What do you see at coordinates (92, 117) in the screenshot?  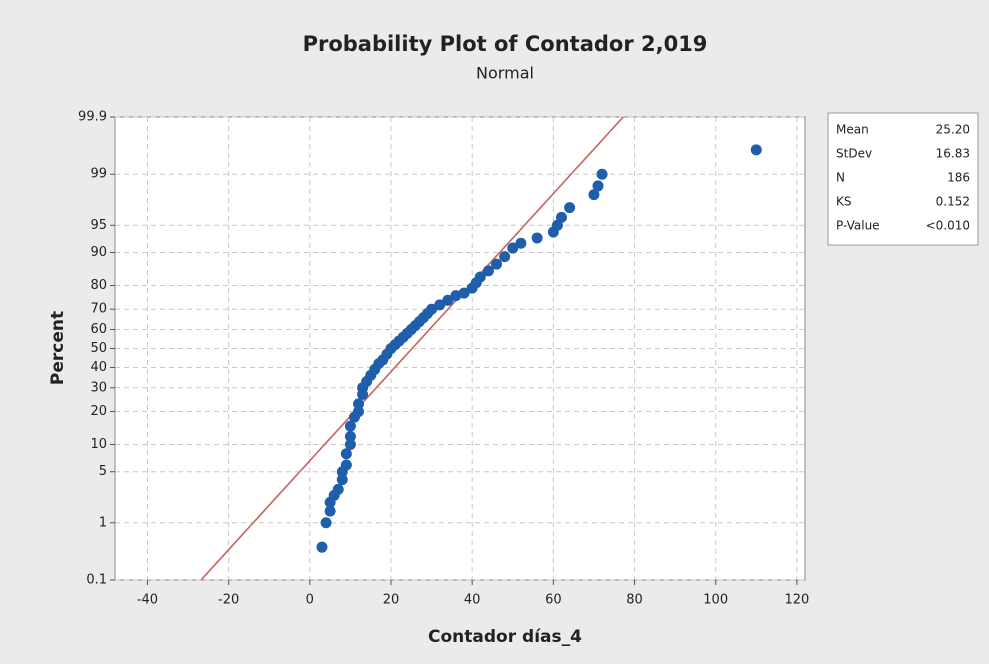 I see `y-tick-label: 99.9` at bounding box center [92, 117].